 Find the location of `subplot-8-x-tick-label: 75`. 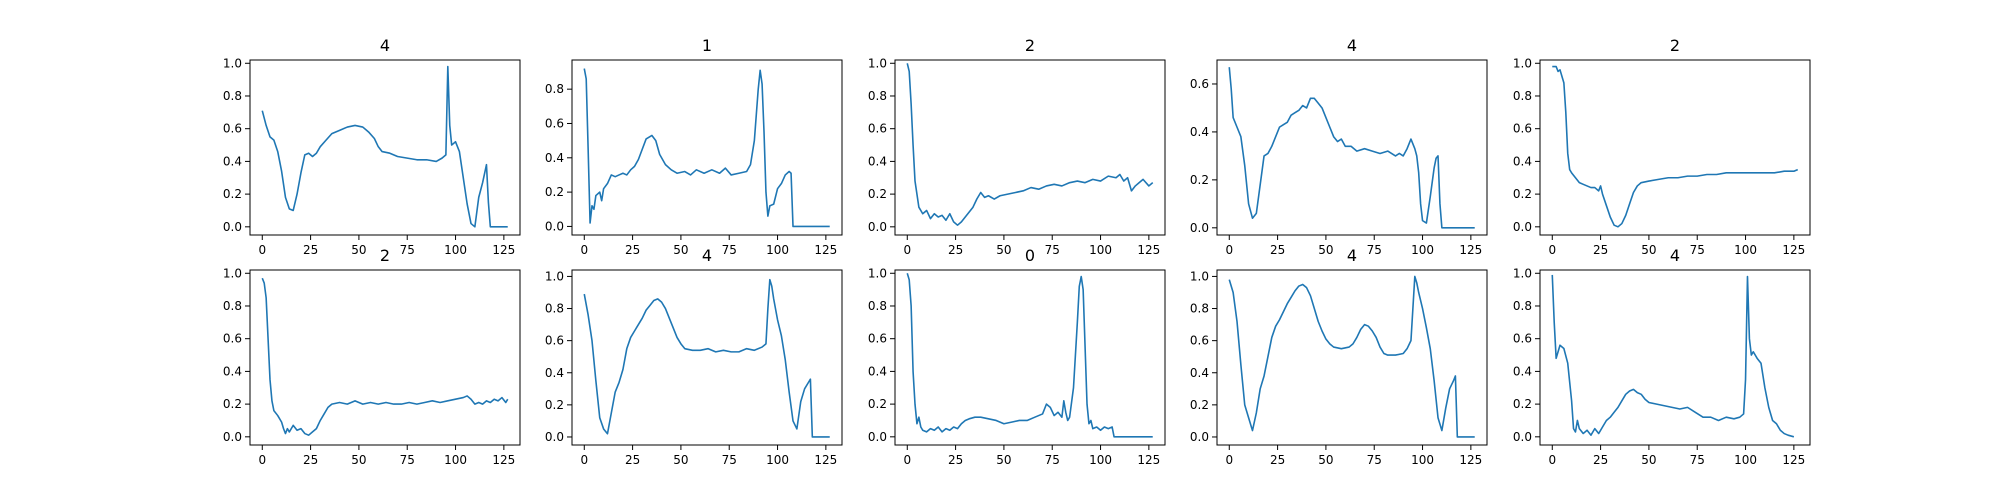

subplot-8-x-tick-label: 75 is located at coordinates (1052, 460).